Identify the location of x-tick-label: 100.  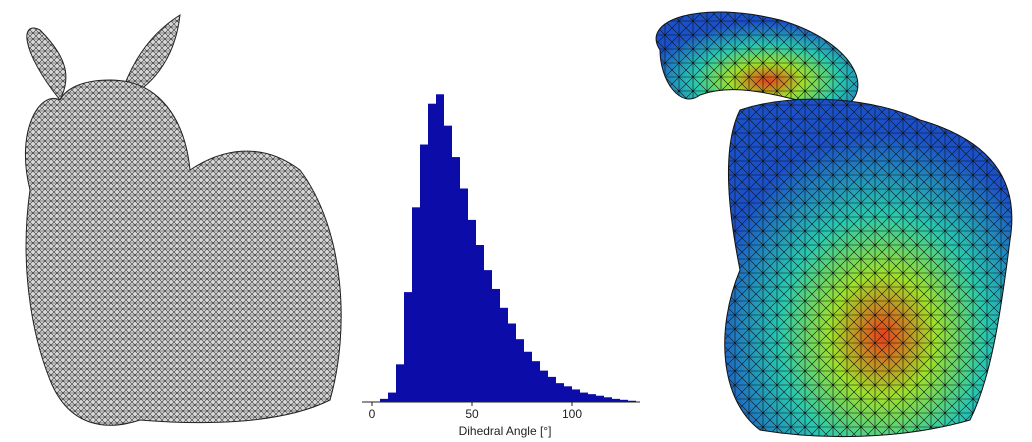
(572, 414).